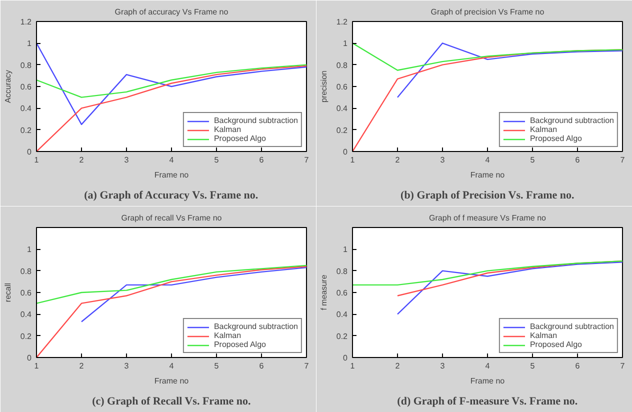 The width and height of the screenshot is (632, 412). Describe the element at coordinates (7, 86) in the screenshot. I see `y-axis-title: Accuracy` at that location.